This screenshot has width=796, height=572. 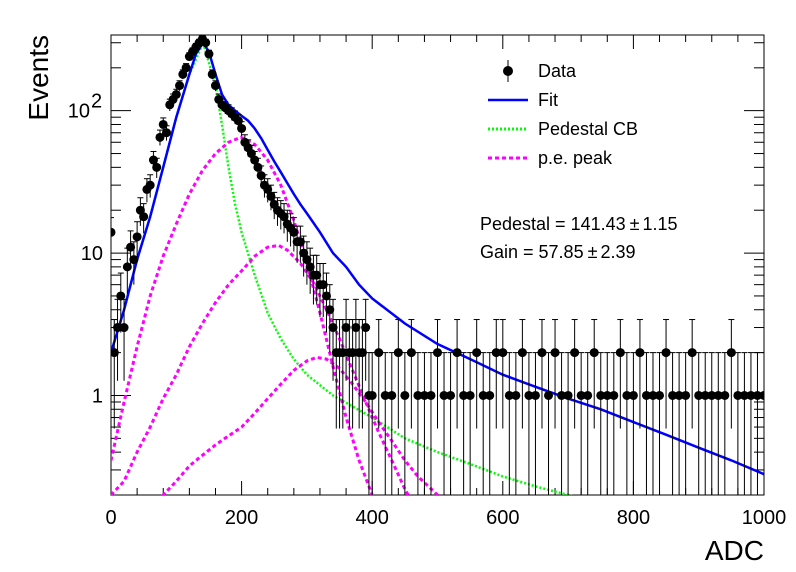 I want to click on x-tick-label: 400, so click(x=372, y=518).